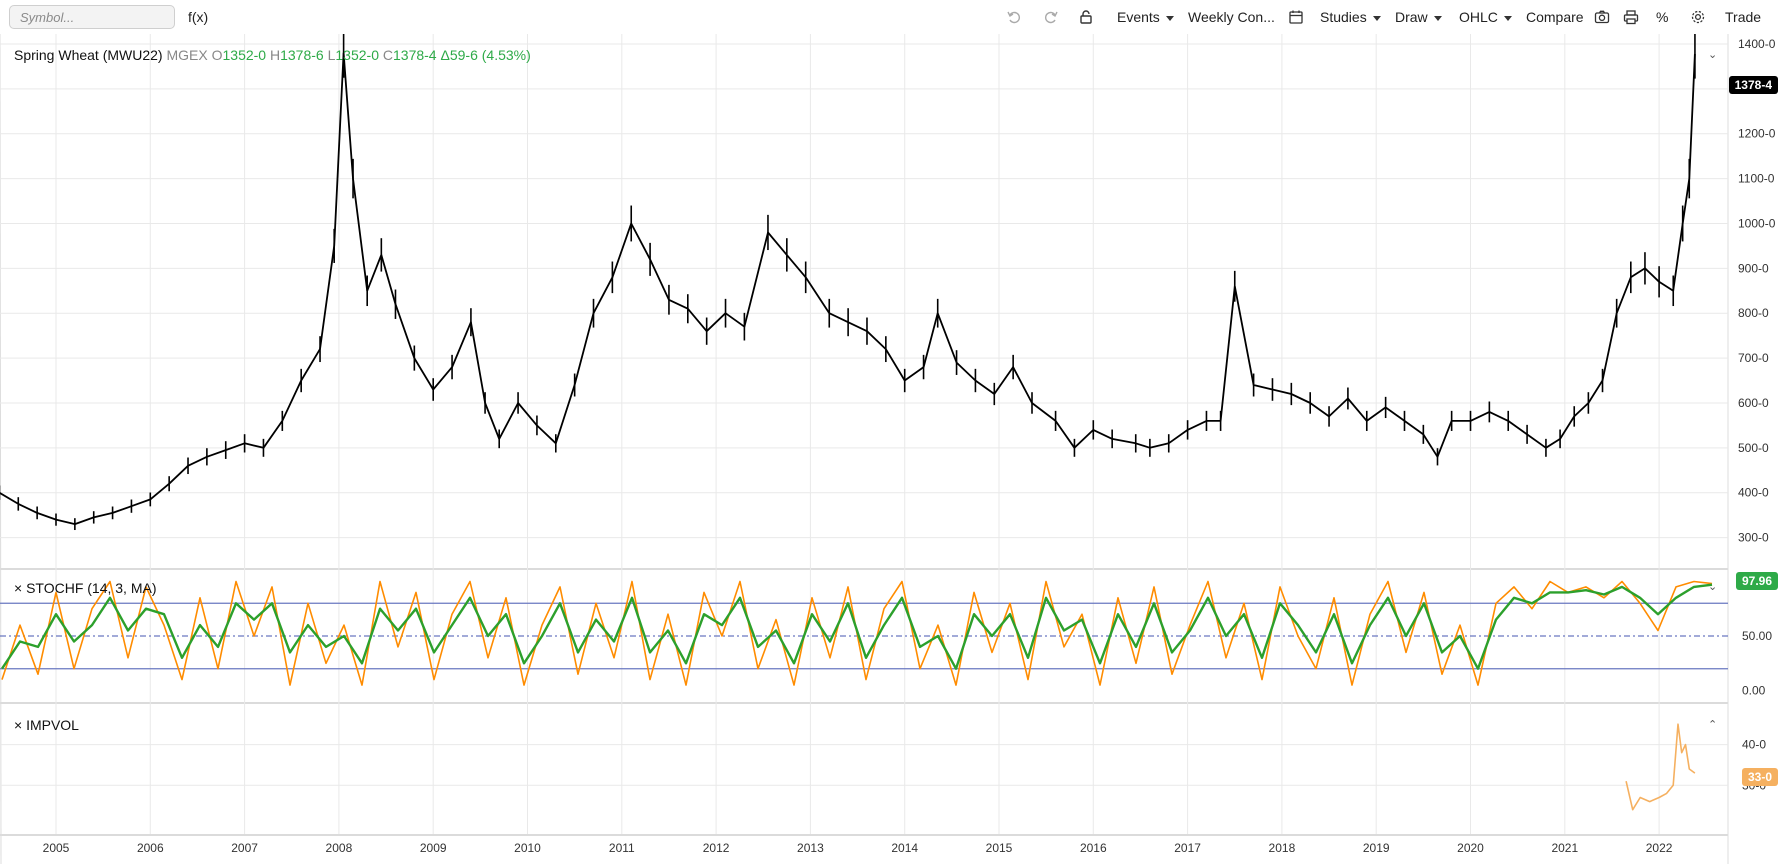 The width and height of the screenshot is (1786, 864). Describe the element at coordinates (46, 725) in the screenshot. I see `impvol-study-label: × IMPVOL` at that location.